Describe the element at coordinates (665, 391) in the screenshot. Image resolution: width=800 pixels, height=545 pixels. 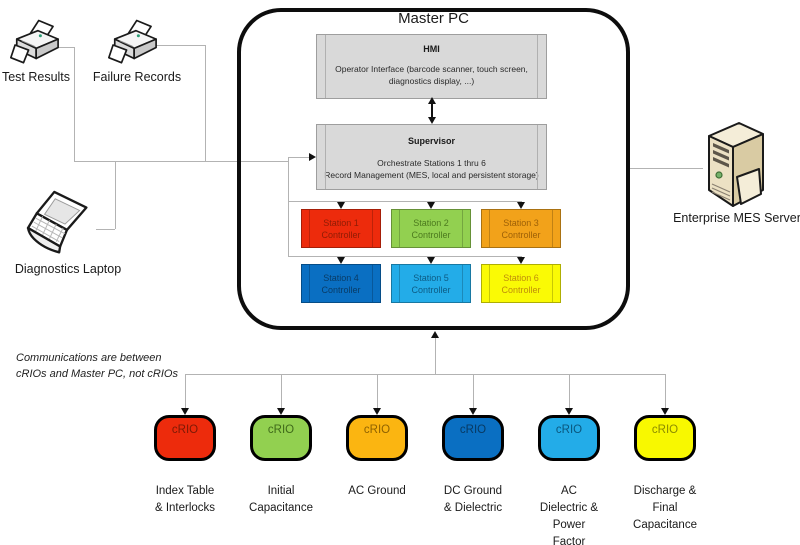
I see `connector-drop-crio6` at that location.